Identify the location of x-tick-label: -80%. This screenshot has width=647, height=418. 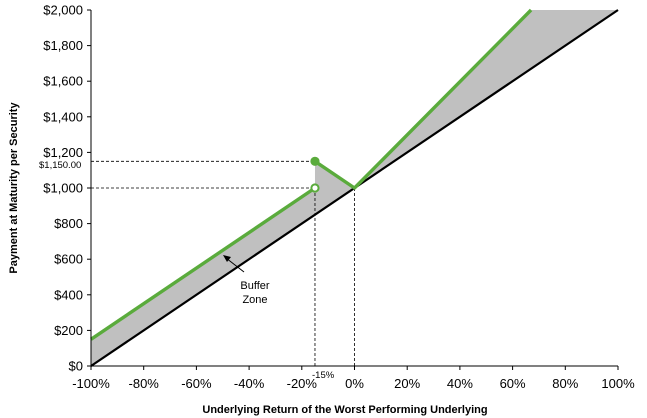
(144, 383).